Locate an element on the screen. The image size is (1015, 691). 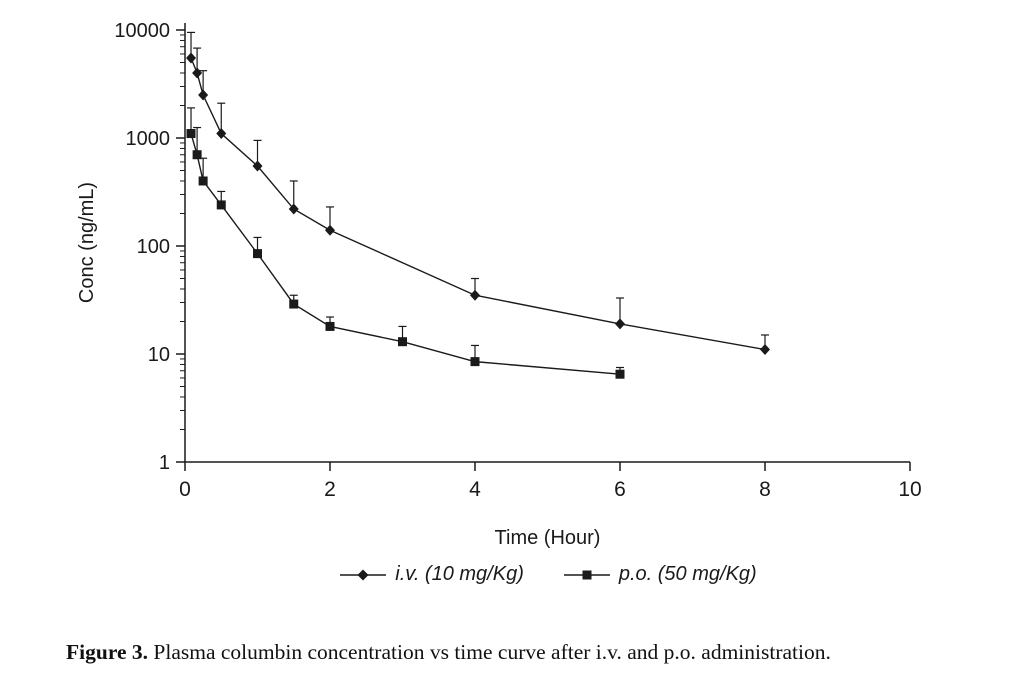
legend-label-po: p.o. (50 mg/Kg) is located at coordinates (687, 574).